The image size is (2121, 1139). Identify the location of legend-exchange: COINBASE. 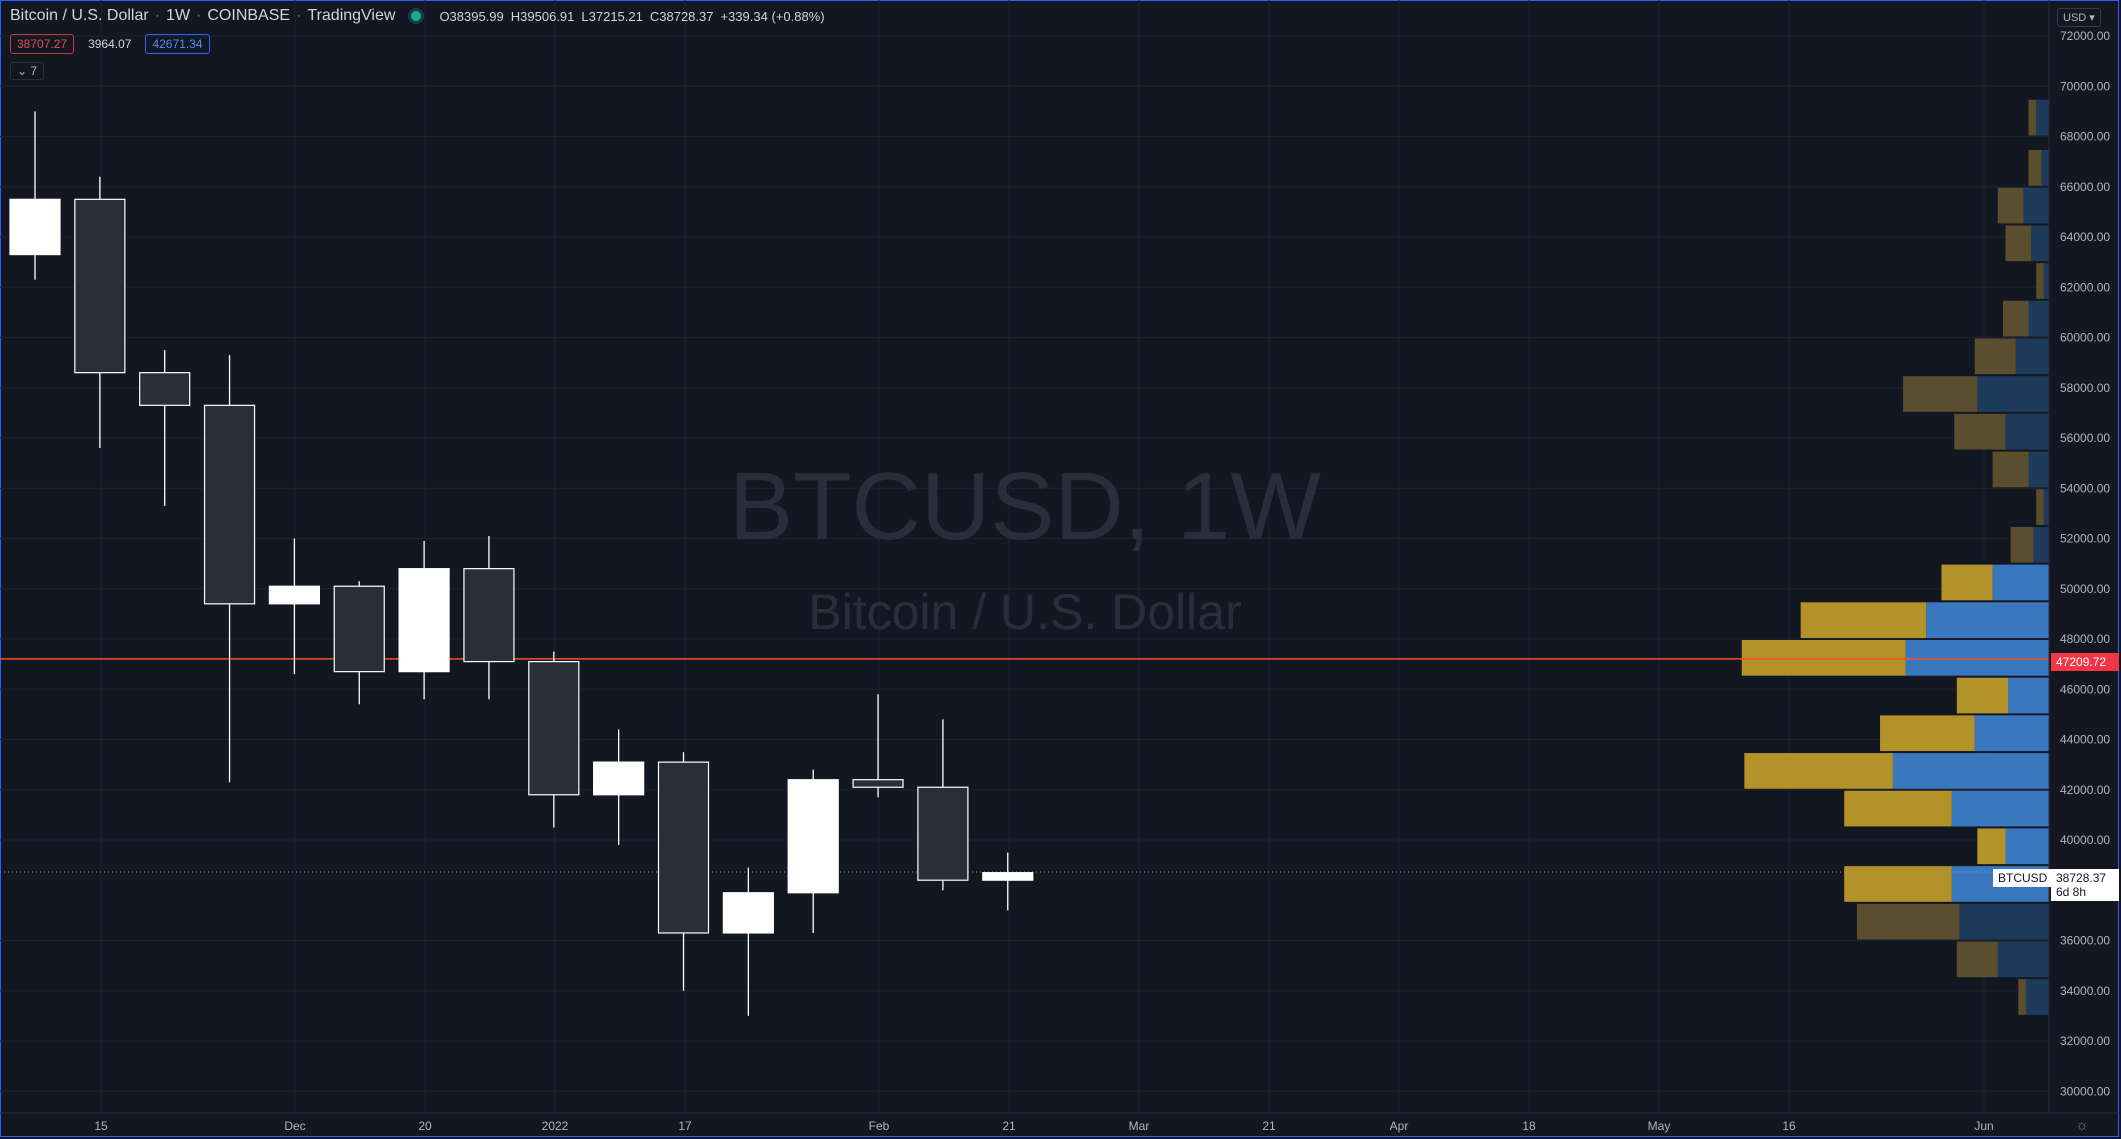
(249, 15).